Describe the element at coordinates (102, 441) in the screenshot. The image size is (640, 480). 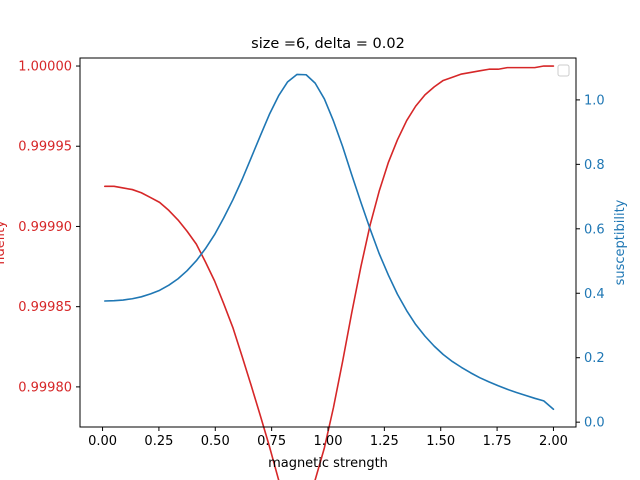
I see `x-tick-label: 0.00` at that location.